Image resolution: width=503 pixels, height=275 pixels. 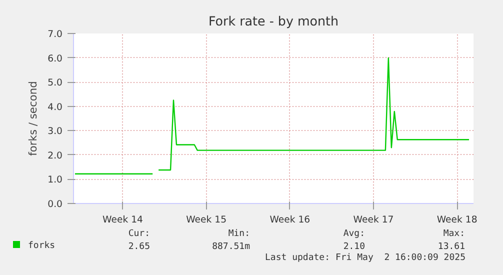 What do you see at coordinates (55, 107) in the screenshot?
I see `y-tick-label: 4.0` at bounding box center [55, 107].